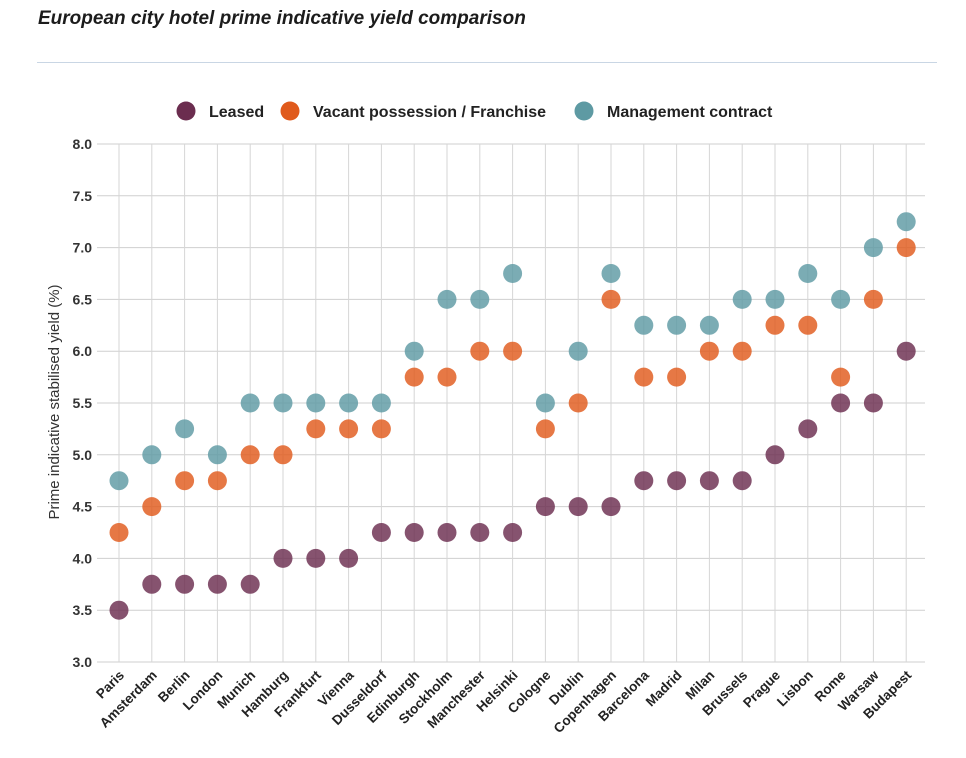 Image resolution: width=966 pixels, height=758 pixels. What do you see at coordinates (83, 610) in the screenshot?
I see `y-tick-label: 3.5` at bounding box center [83, 610].